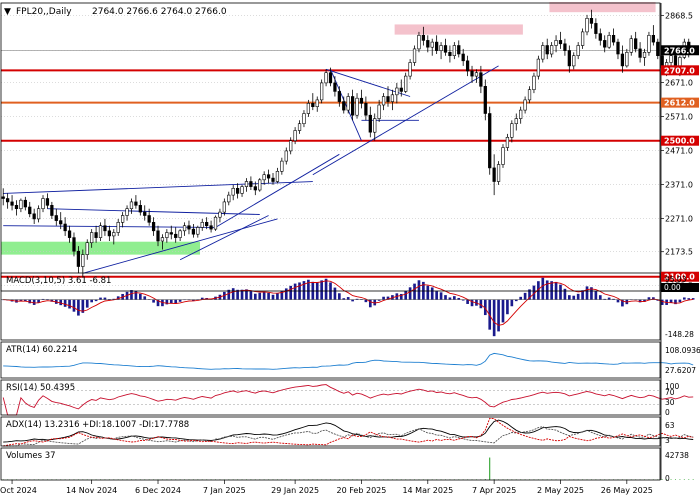 The image size is (700, 500). Describe the element at coordinates (672, 386) in the screenshot. I see `indicator-tick-label: 100` at that location.